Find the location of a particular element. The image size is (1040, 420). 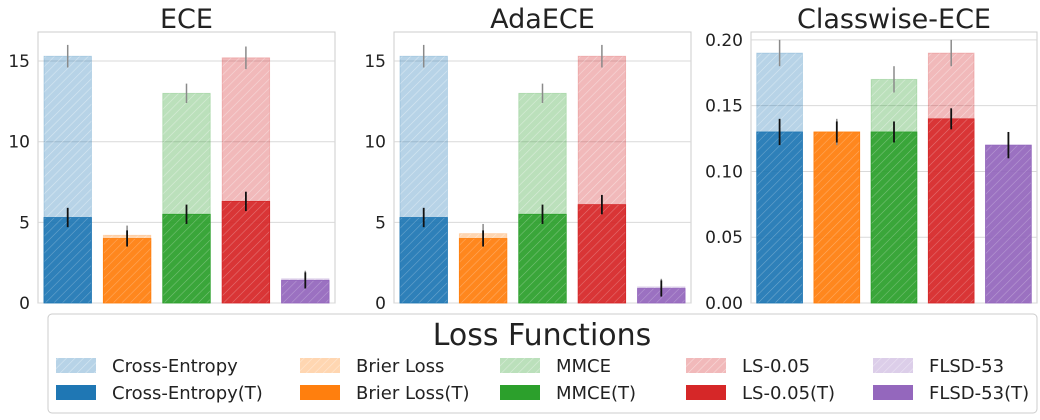

legend-label: FLSD-53 is located at coordinates (966, 366).